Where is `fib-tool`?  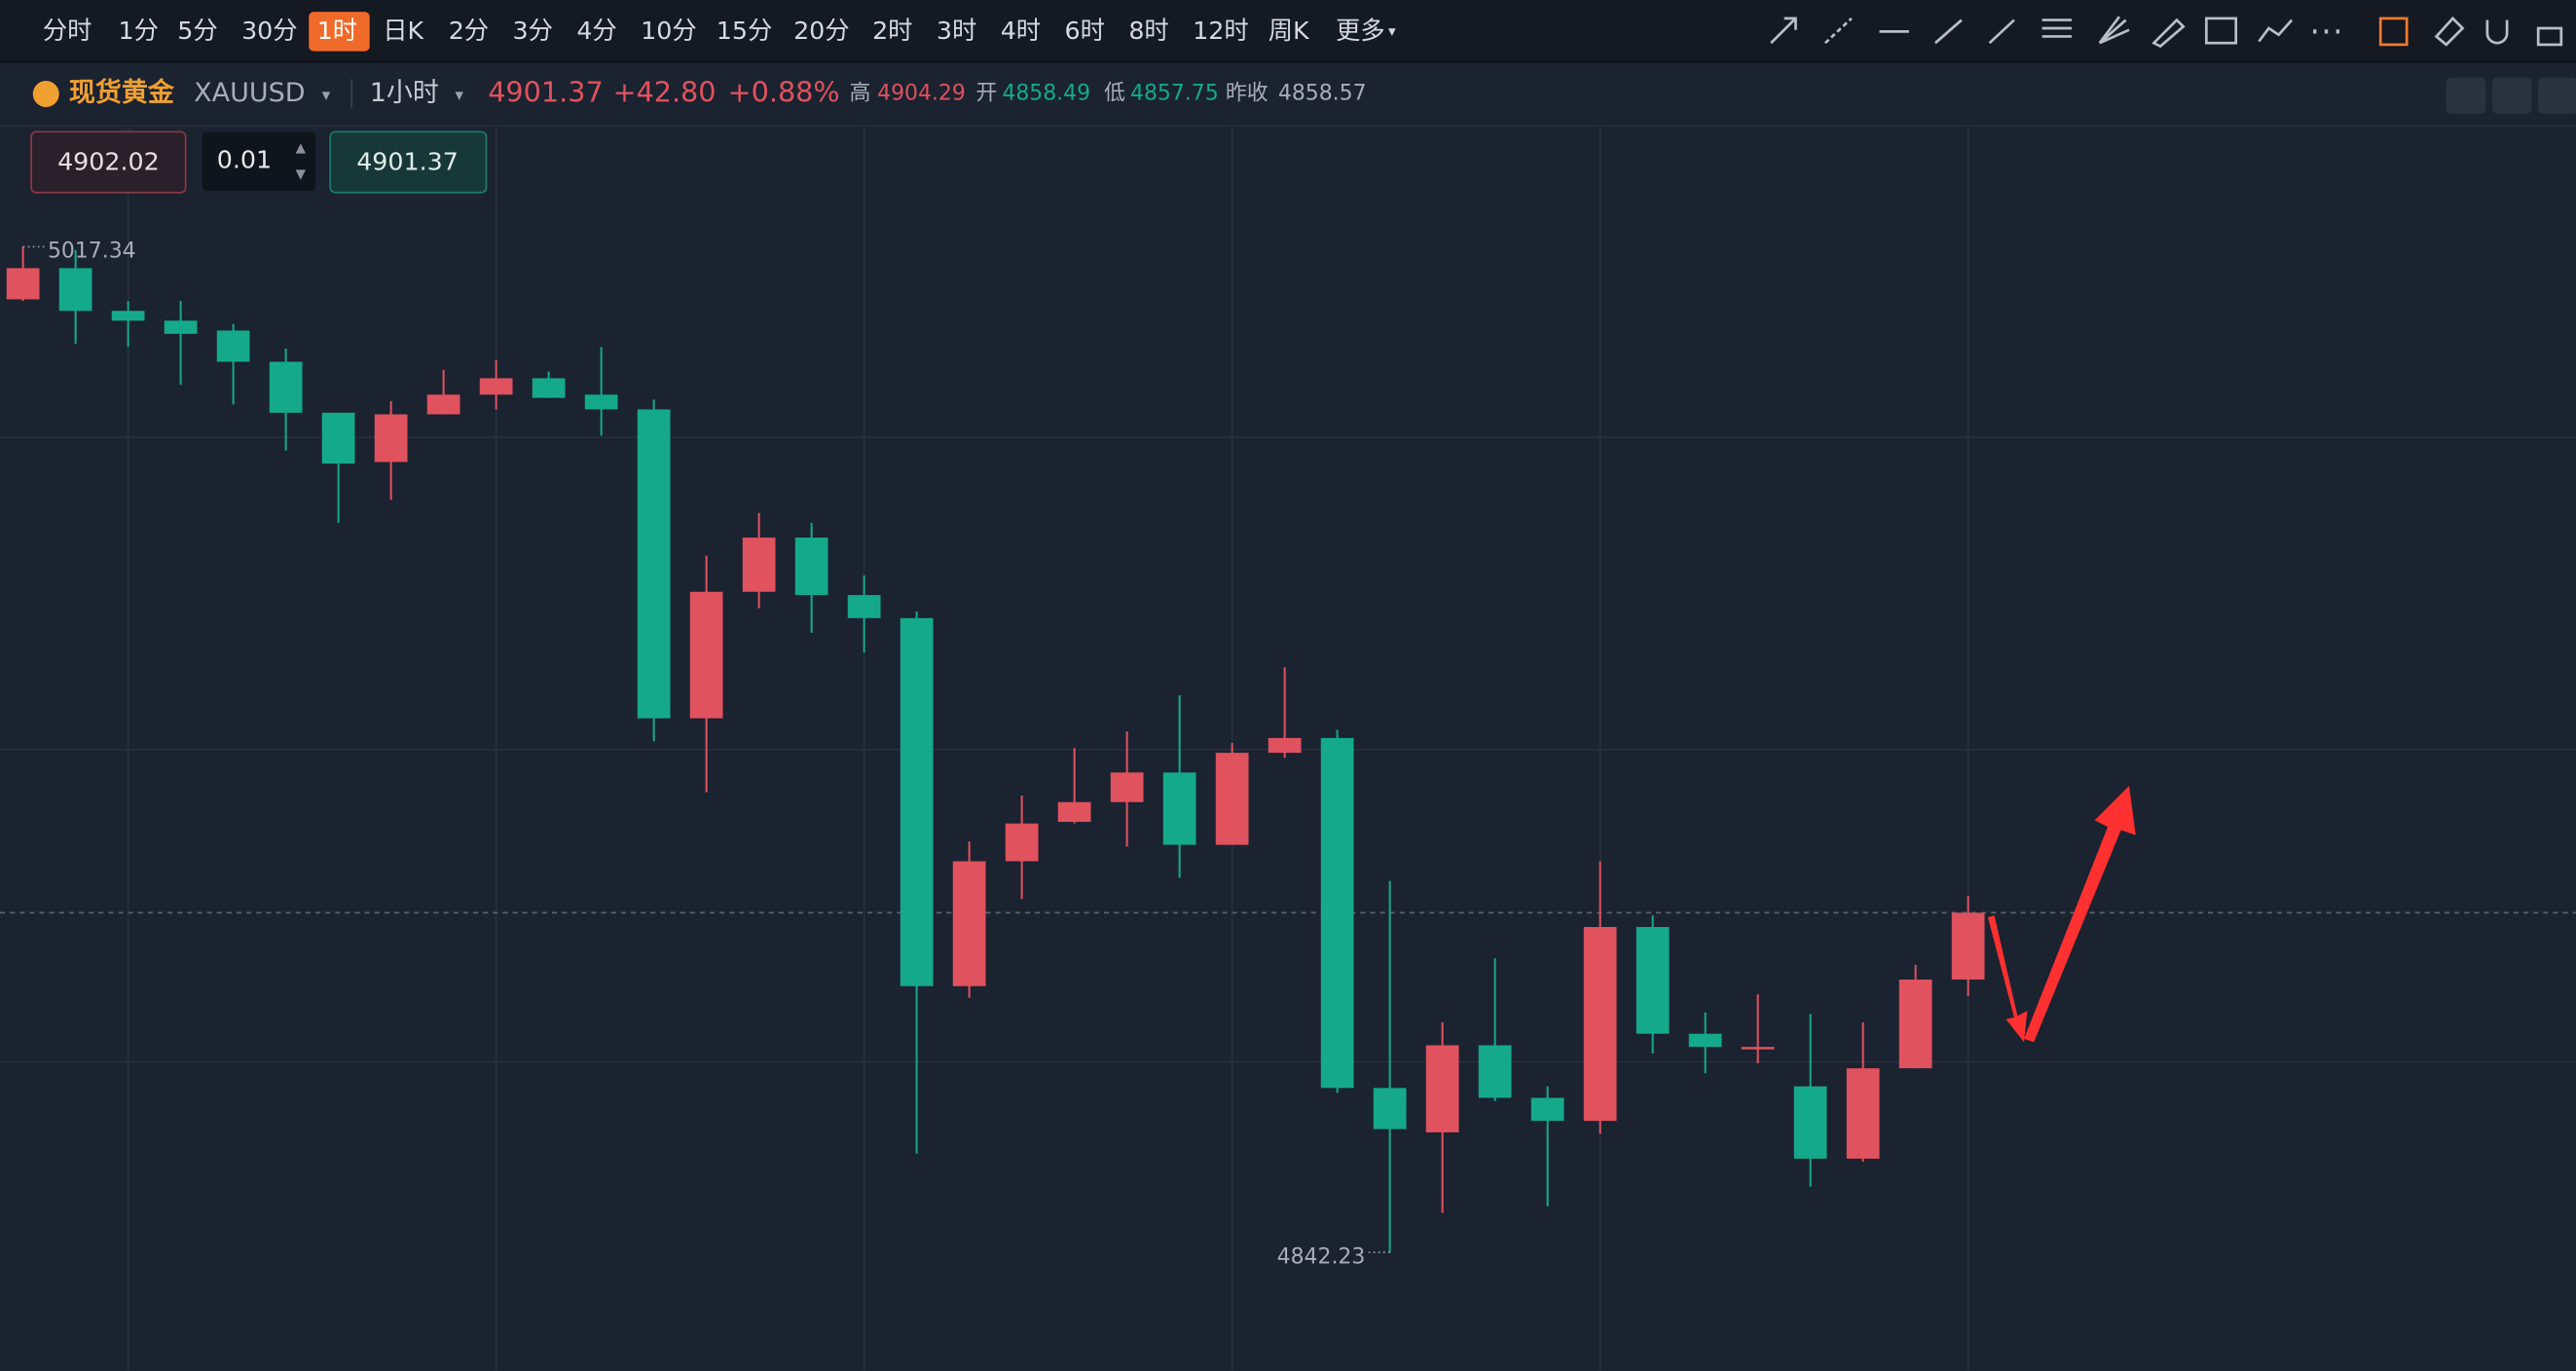
fib-tool is located at coordinates (2057, 29).